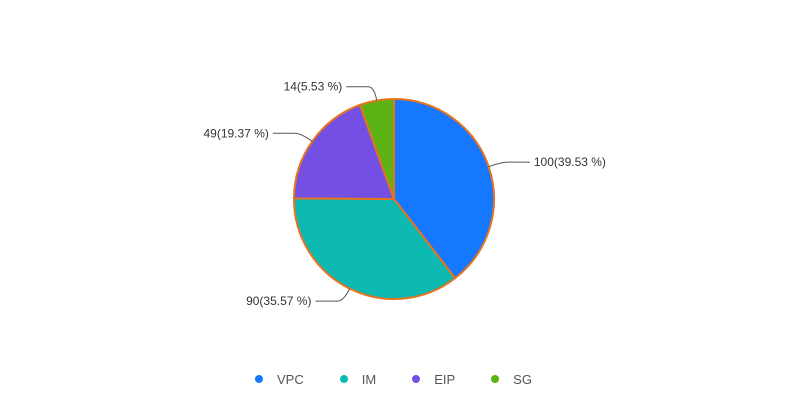  What do you see at coordinates (362, 93) in the screenshot?
I see `leader-line-sg` at bounding box center [362, 93].